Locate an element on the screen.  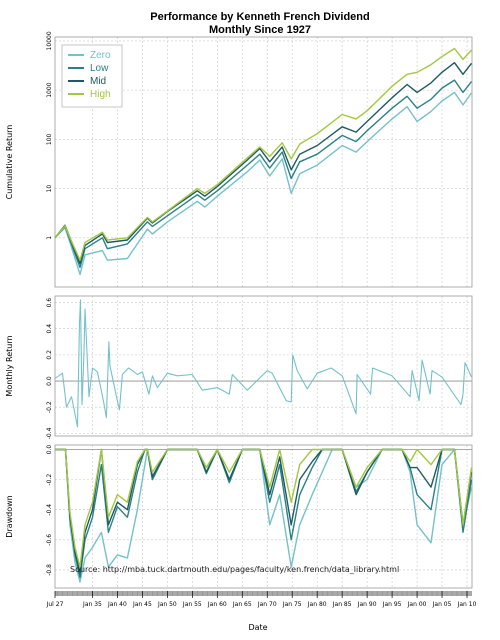
y-tick-label: 0.6 is located at coordinates (49, 303).